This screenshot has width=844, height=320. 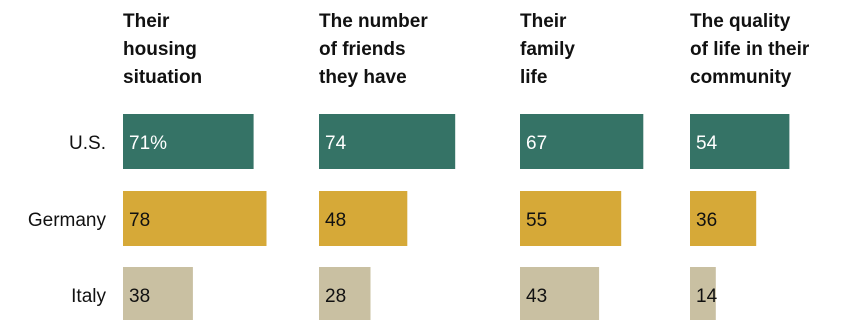 I want to click on country-label: U.S., so click(x=87, y=143).